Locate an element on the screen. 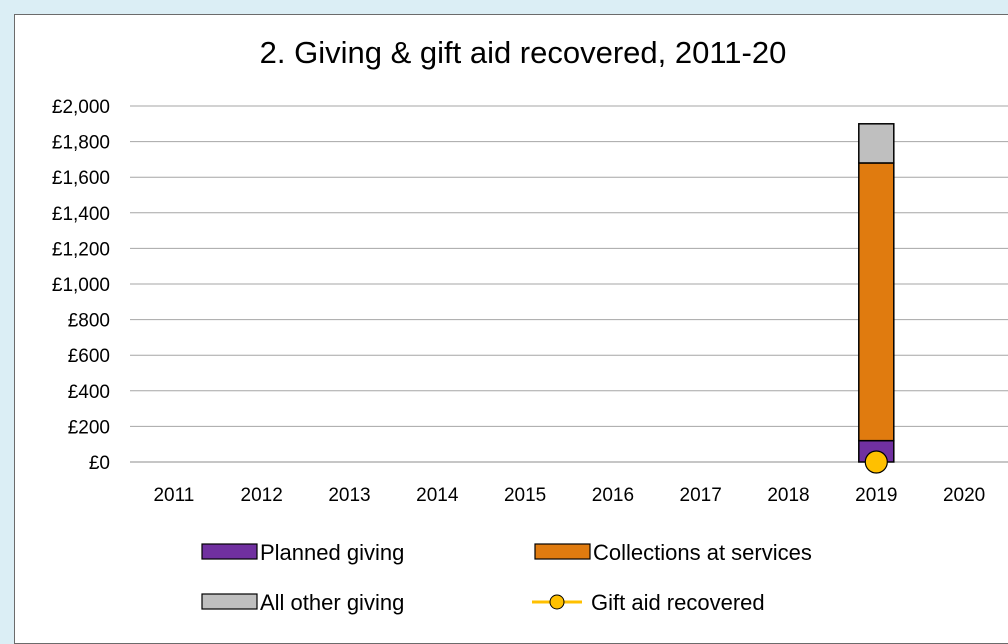  legend-label: Collections at services is located at coordinates (702, 552).